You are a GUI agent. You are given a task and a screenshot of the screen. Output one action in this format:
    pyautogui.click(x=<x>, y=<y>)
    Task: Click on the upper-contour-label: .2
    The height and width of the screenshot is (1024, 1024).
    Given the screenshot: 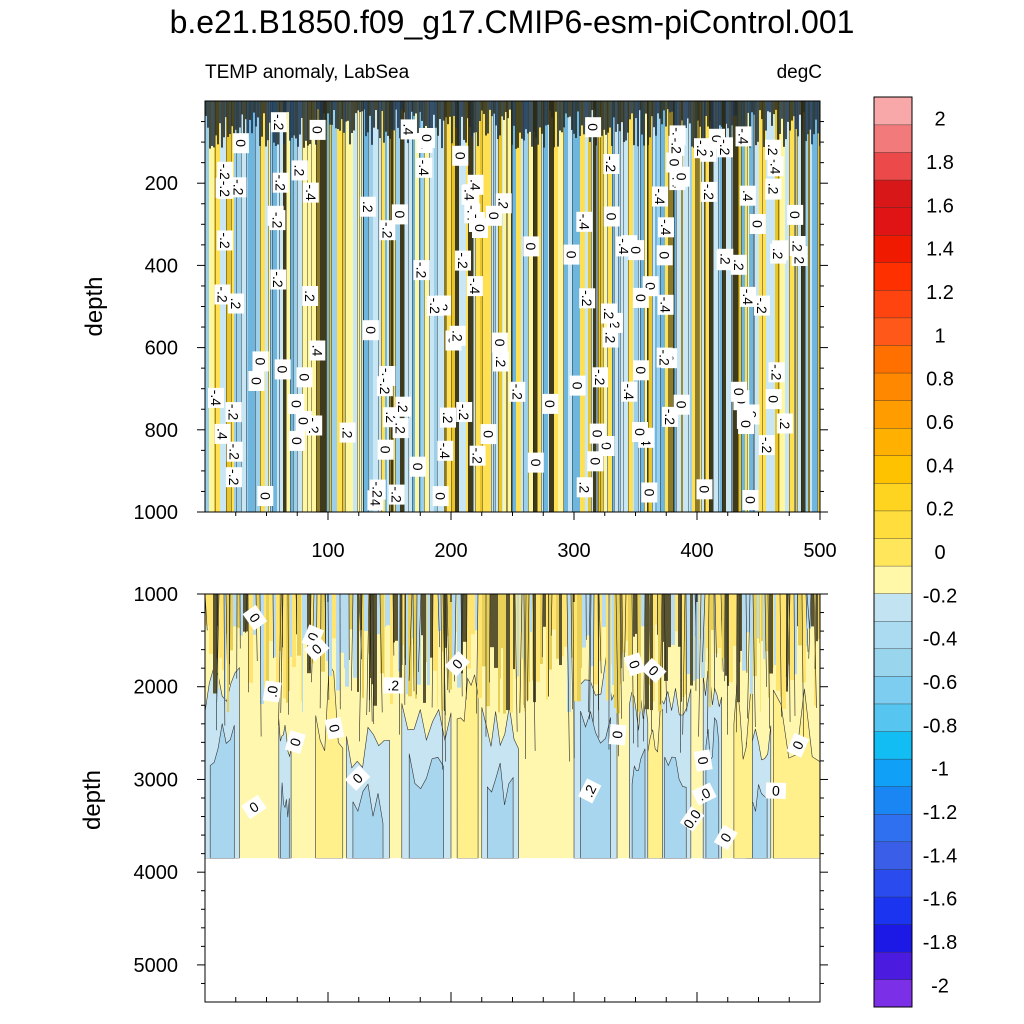 What is the action you would take?
    pyautogui.click(x=773, y=188)
    